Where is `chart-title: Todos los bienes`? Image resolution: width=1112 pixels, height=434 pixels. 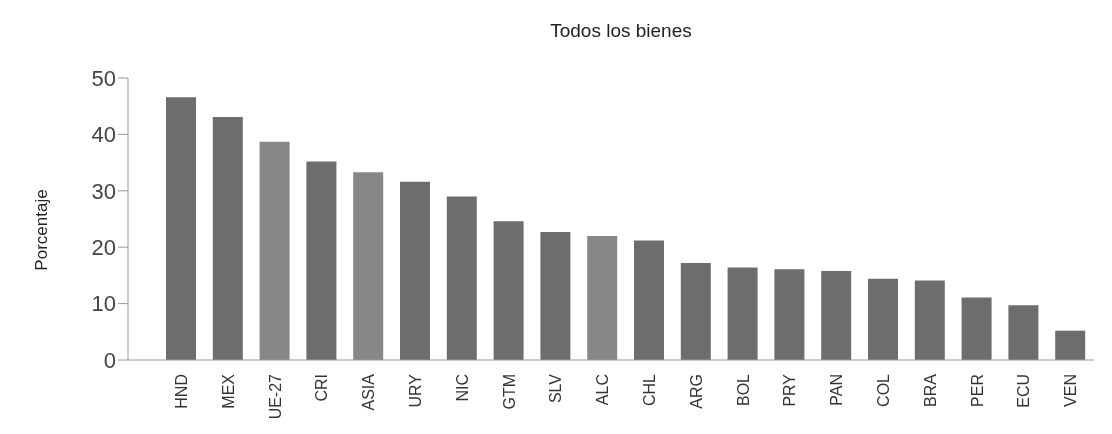 chart-title: Todos los bienes is located at coordinates (621, 31).